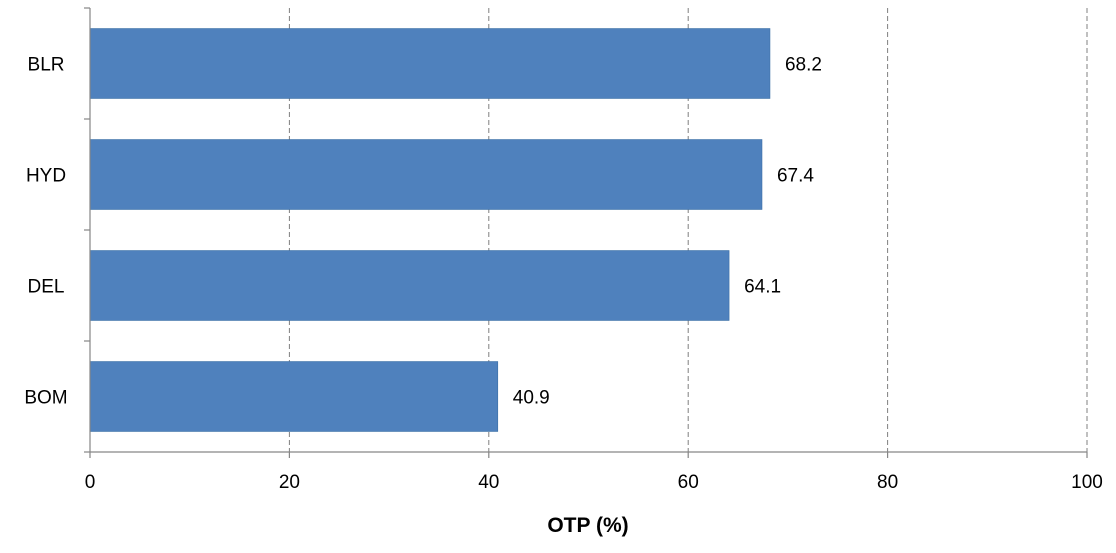  I want to click on category-label: BLR, so click(46, 65).